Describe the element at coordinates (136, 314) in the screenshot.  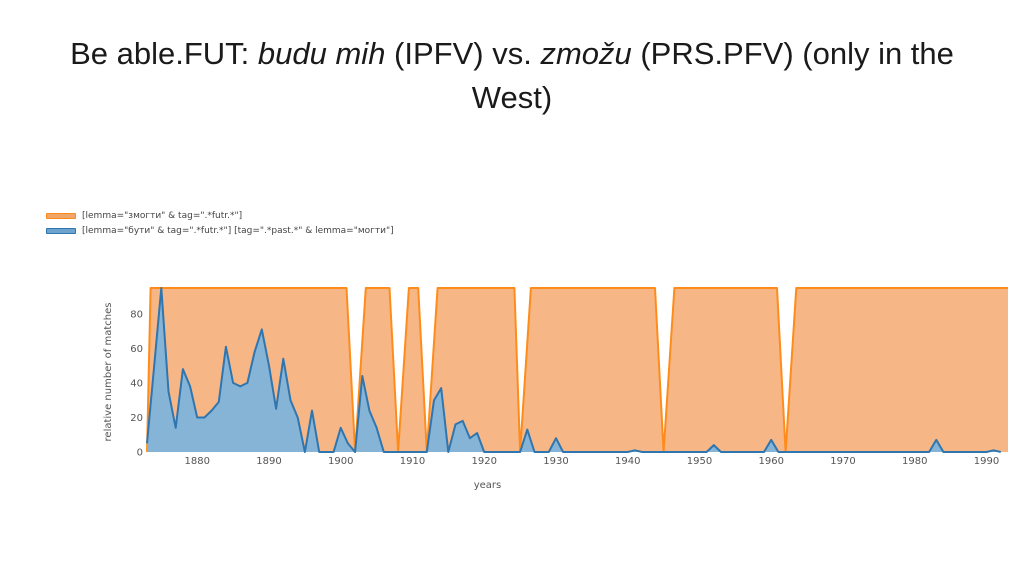
I see `y-tick-label: 80` at that location.